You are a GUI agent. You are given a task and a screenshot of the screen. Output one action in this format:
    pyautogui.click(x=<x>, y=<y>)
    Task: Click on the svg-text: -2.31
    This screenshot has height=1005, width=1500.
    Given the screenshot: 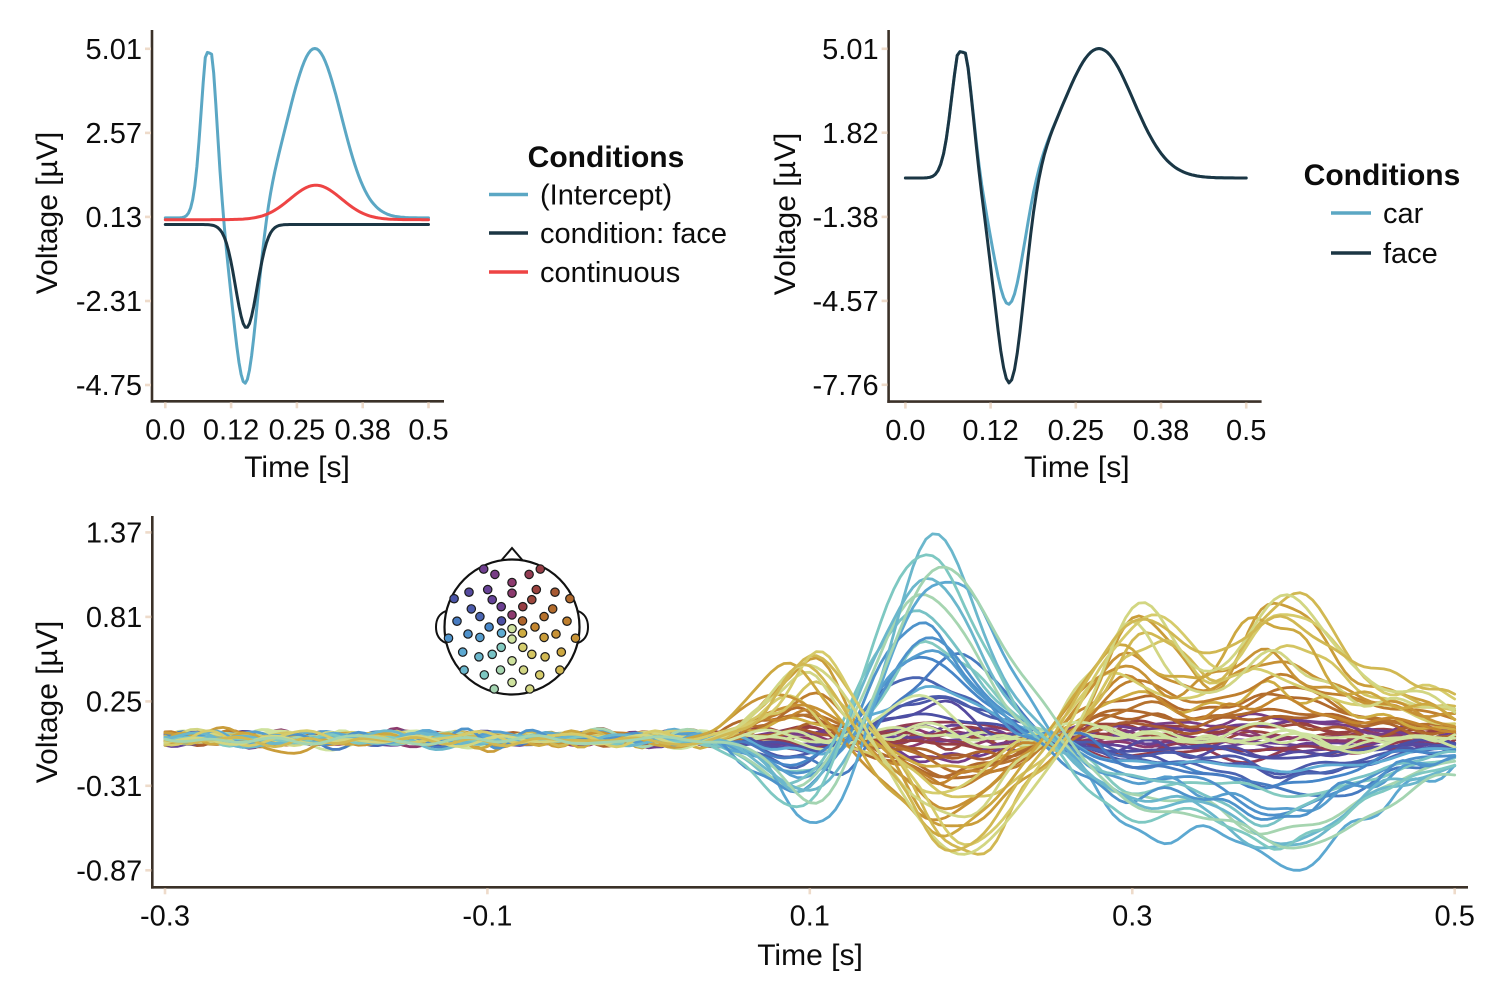 What is the action you would take?
    pyautogui.click(x=109, y=302)
    